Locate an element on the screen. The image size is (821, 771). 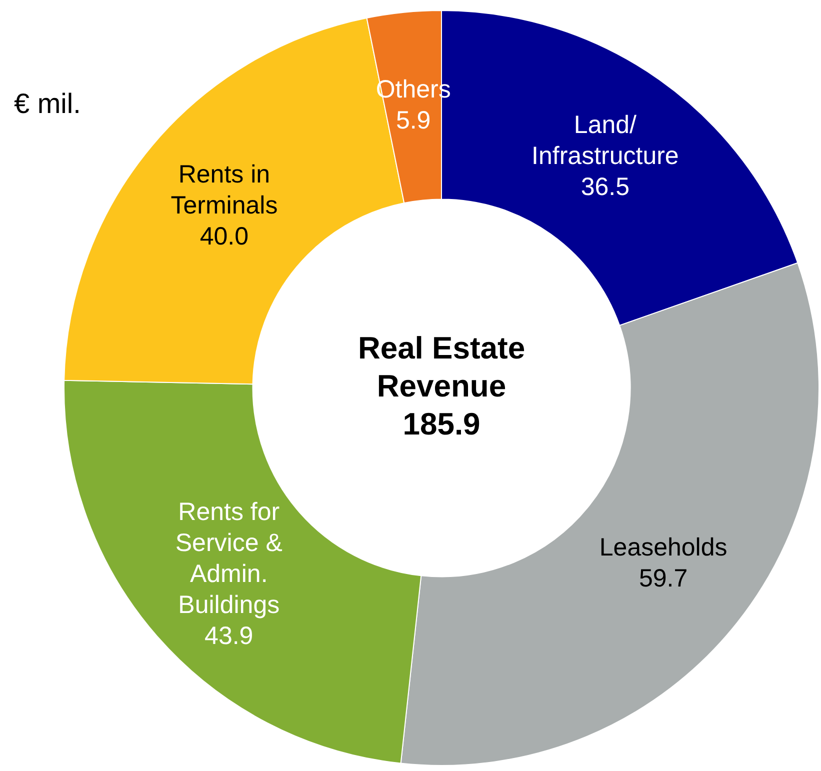
data-label: 43.9 is located at coordinates (229, 636).